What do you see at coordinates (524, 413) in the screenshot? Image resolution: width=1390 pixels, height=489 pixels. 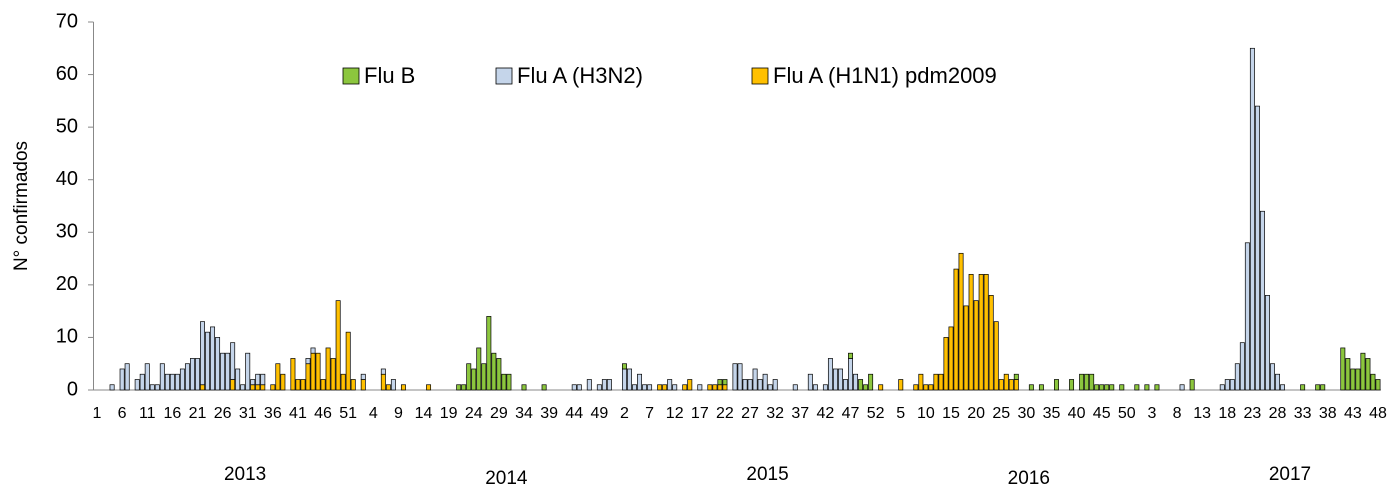 I see `x-tick-label: 34` at bounding box center [524, 413].